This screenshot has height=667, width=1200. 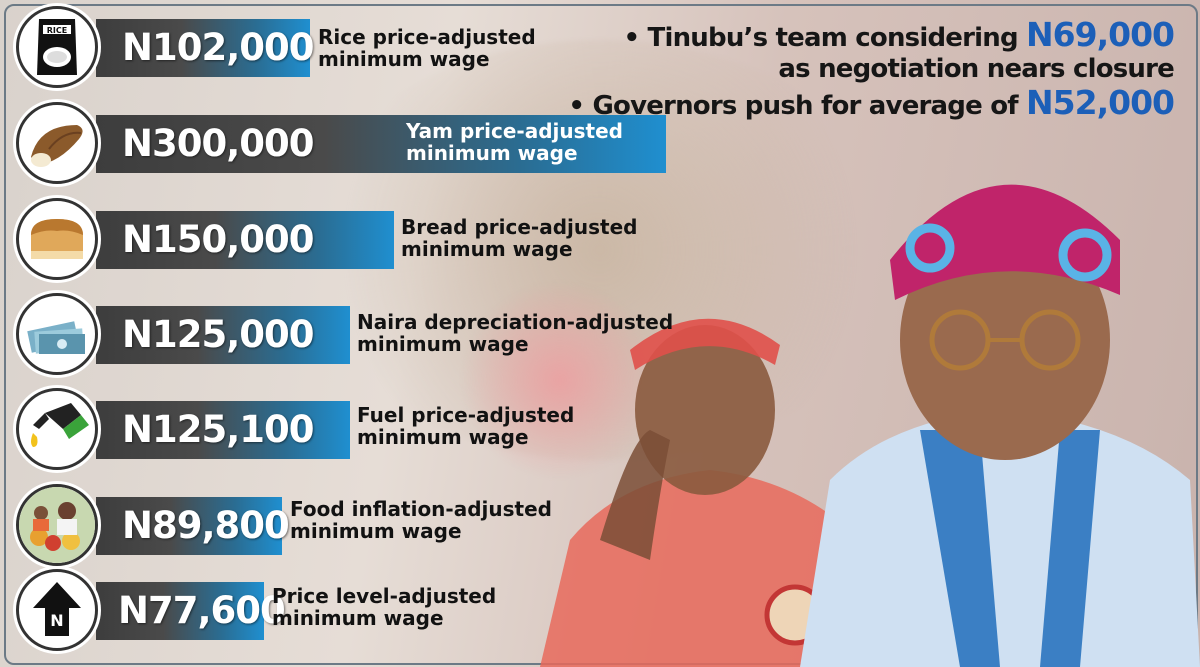 I want to click on label-fuel: Fuel price-adjusted minimum wage, so click(x=465, y=426).